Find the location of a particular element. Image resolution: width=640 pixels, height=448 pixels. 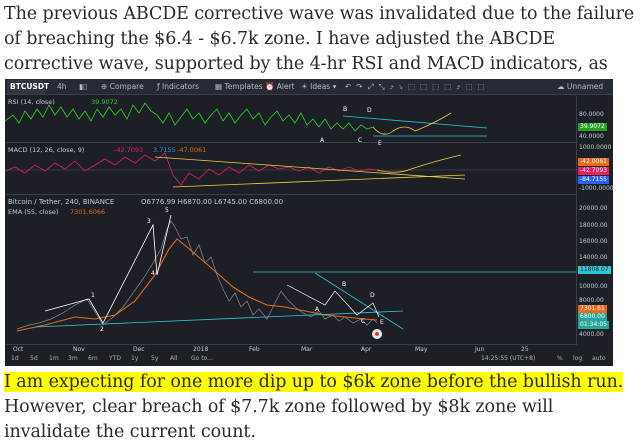

range-ytd: YTD is located at coordinates (115, 358).